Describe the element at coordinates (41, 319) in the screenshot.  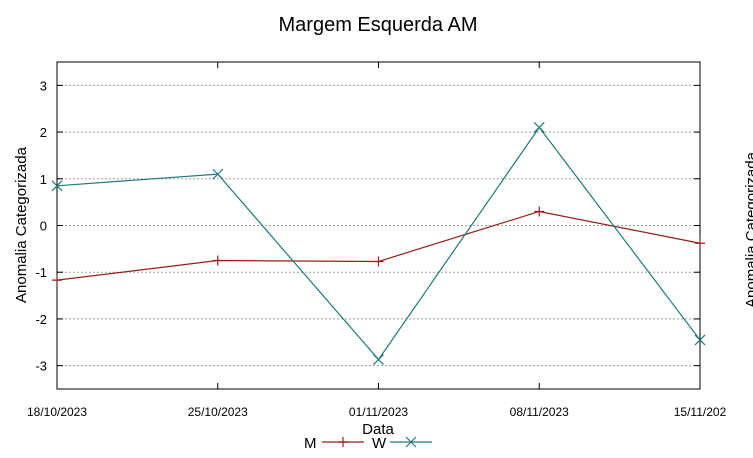
I see `y-tick-label: -2` at that location.